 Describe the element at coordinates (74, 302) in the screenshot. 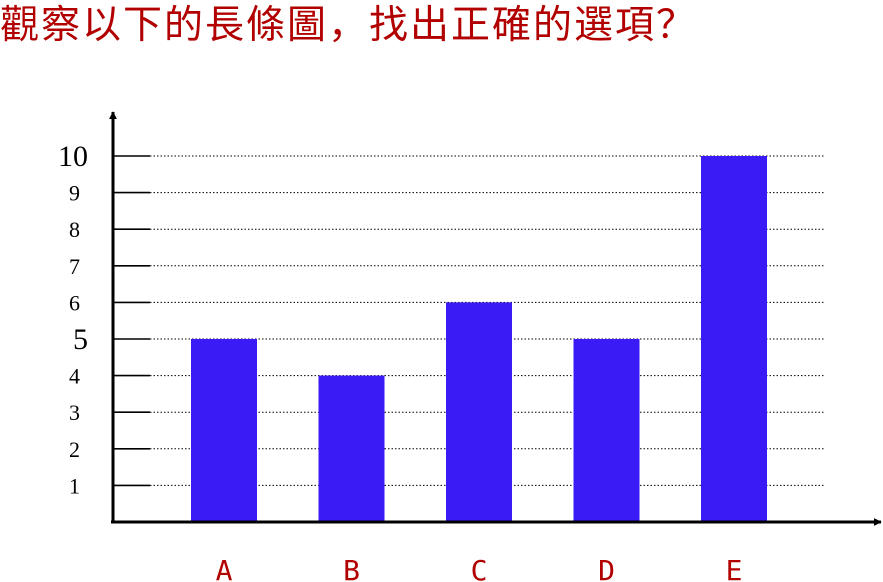

I see `y-tick-label: 6` at that location.